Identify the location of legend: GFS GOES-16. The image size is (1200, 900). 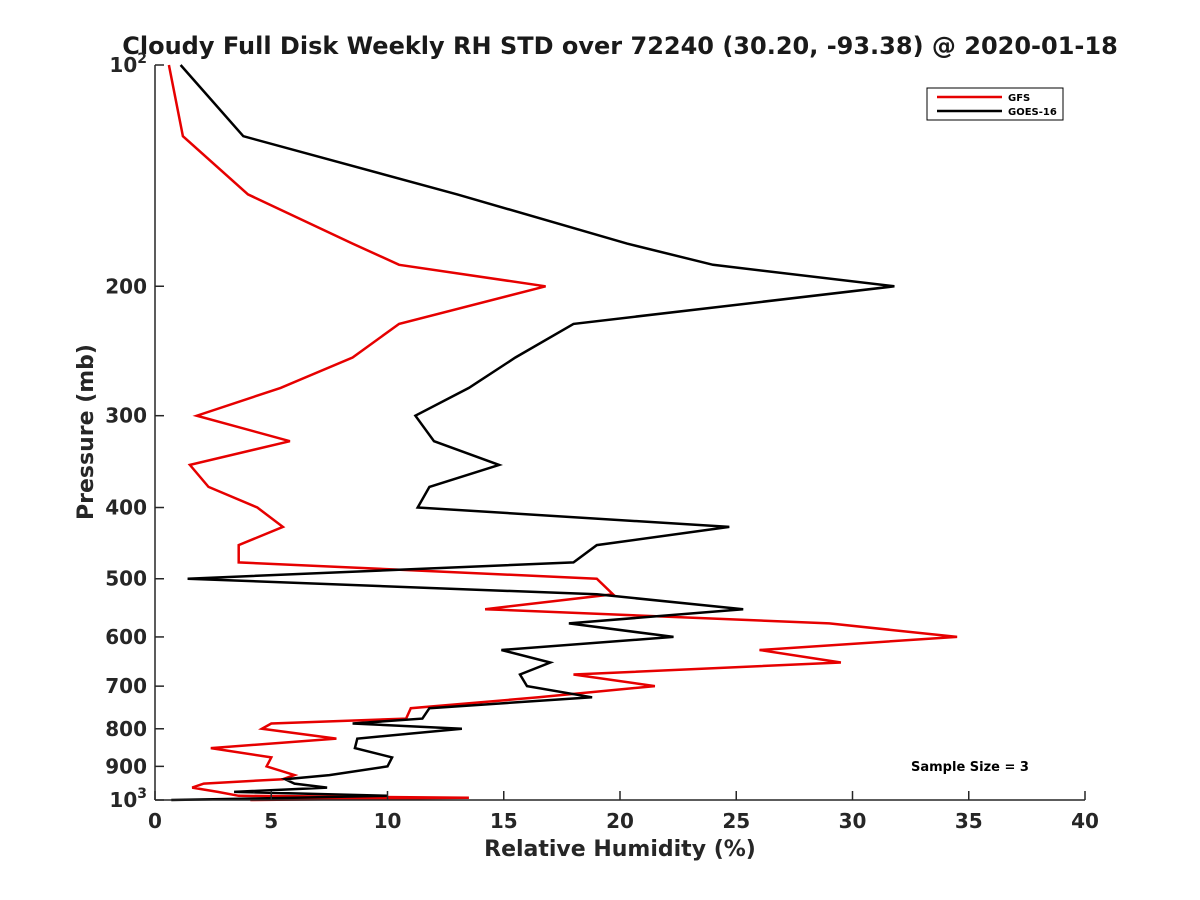
(995, 104).